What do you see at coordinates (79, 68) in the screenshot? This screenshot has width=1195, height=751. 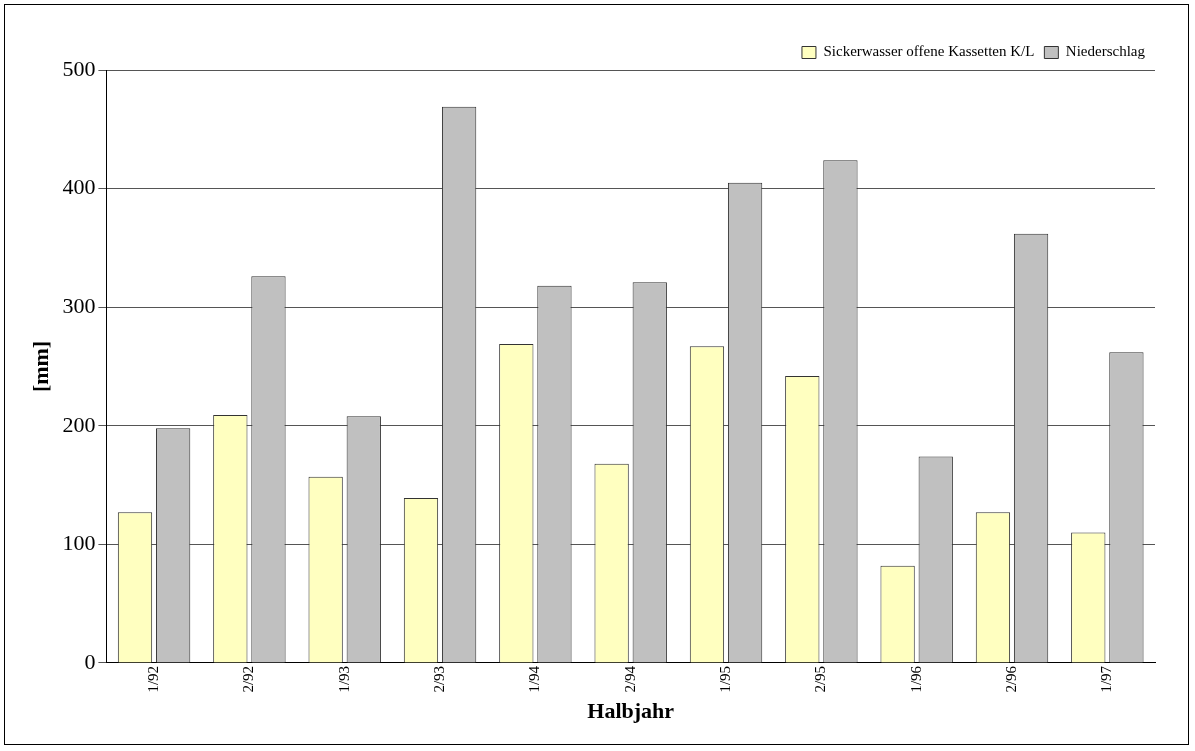 I see `y-tick-label: 500` at bounding box center [79, 68].